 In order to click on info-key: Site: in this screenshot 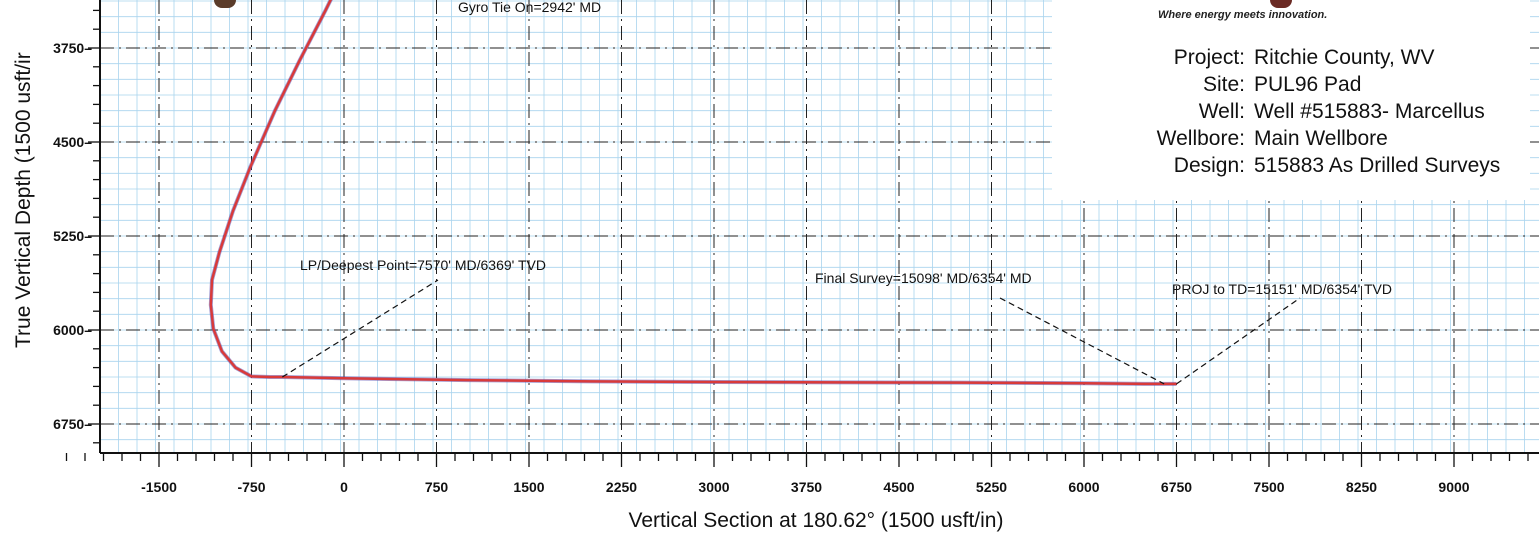, I will do `click(1223, 84)`.